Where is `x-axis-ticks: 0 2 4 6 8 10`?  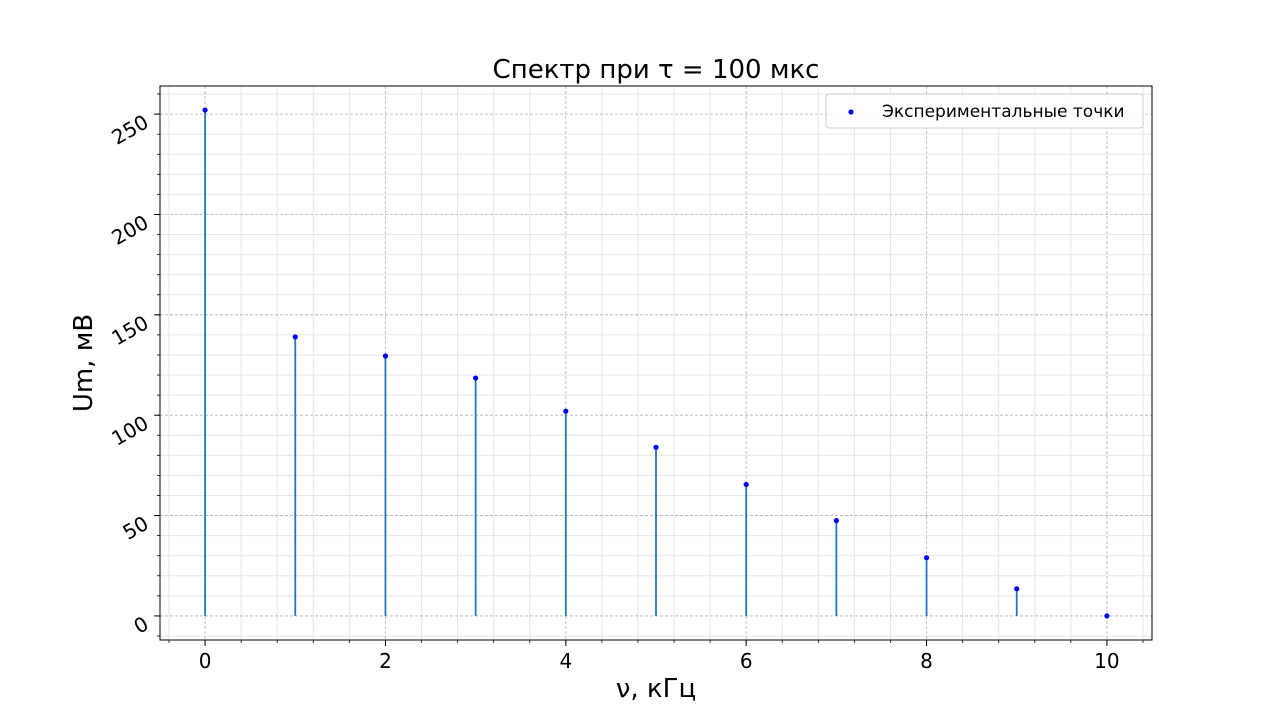
x-axis-ticks: 0 2 4 6 8 10 is located at coordinates (656, 656).